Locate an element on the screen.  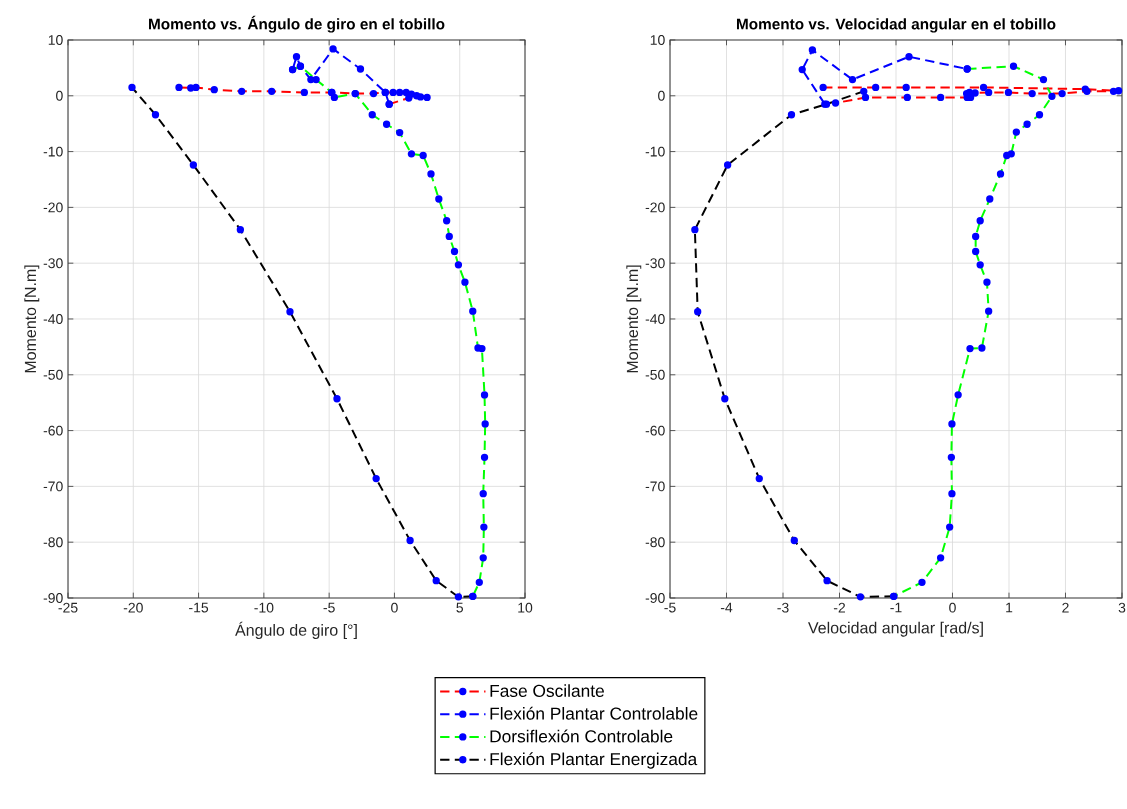
x-tick-label: 1 is located at coordinates (1009, 607).